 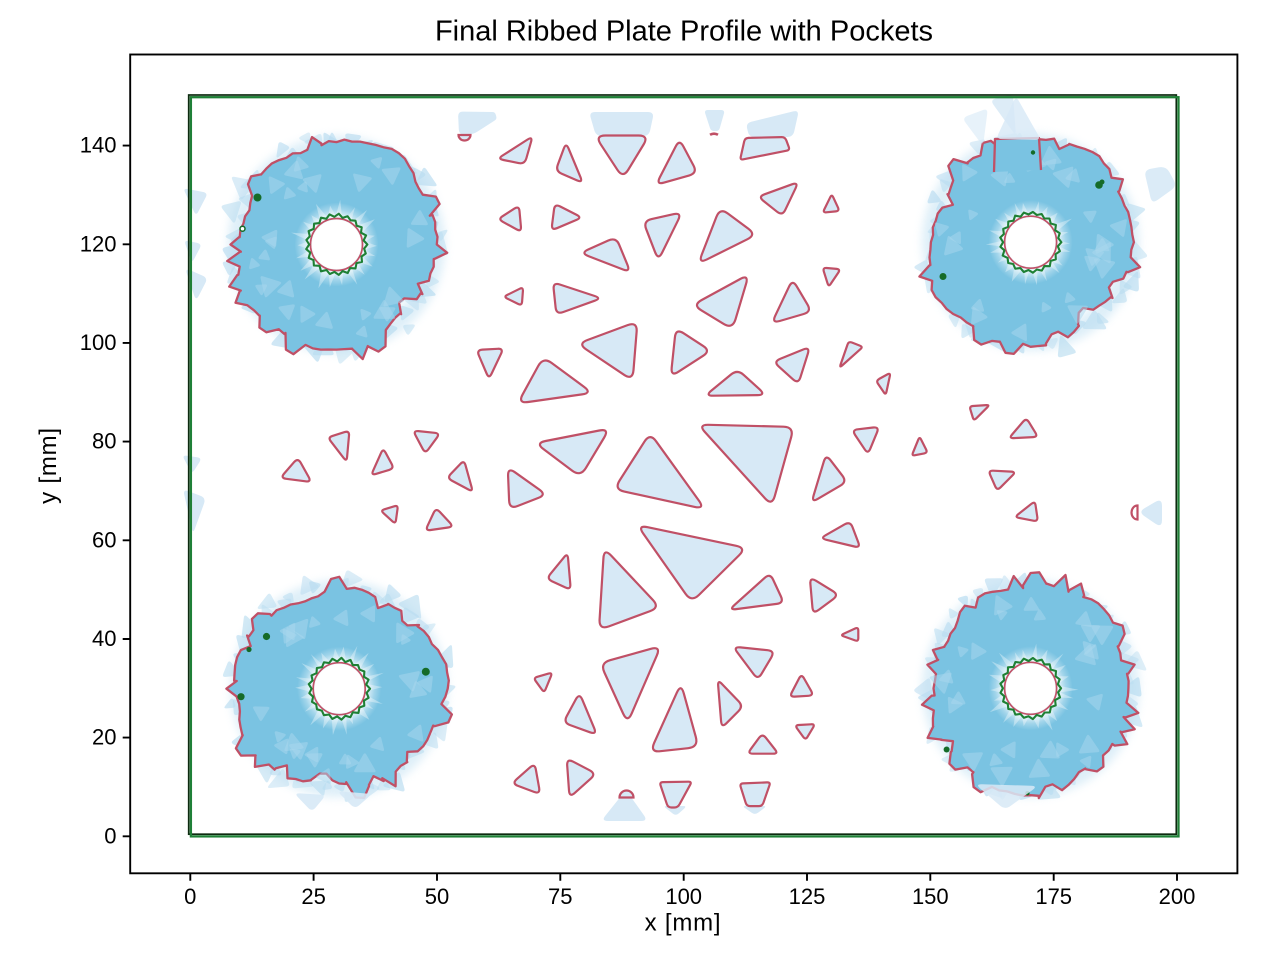 What do you see at coordinates (104, 638) in the screenshot?
I see `svg-text: 40` at bounding box center [104, 638].